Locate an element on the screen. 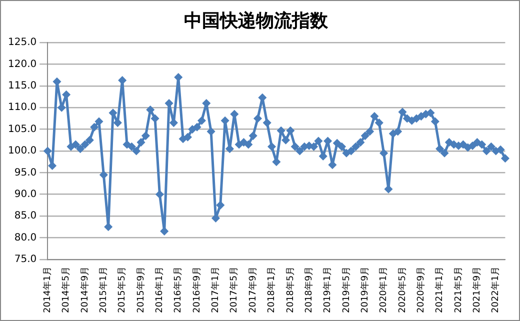 The height and width of the screenshot is (321, 520). x-tick-label: 2017年5月 is located at coordinates (234, 290).